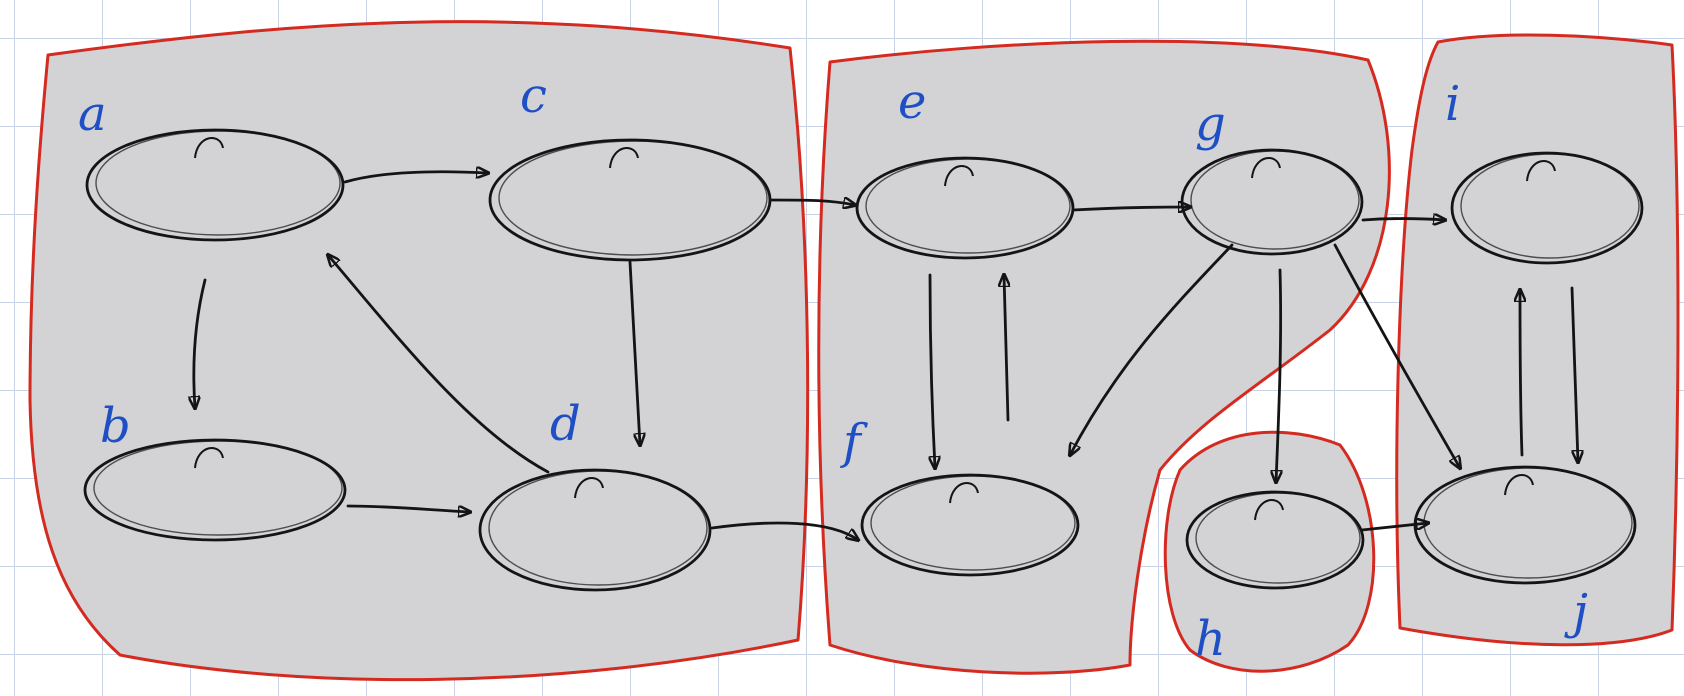  What do you see at coordinates (634, 352) in the screenshot?
I see `edge-c-to-d` at bounding box center [634, 352].